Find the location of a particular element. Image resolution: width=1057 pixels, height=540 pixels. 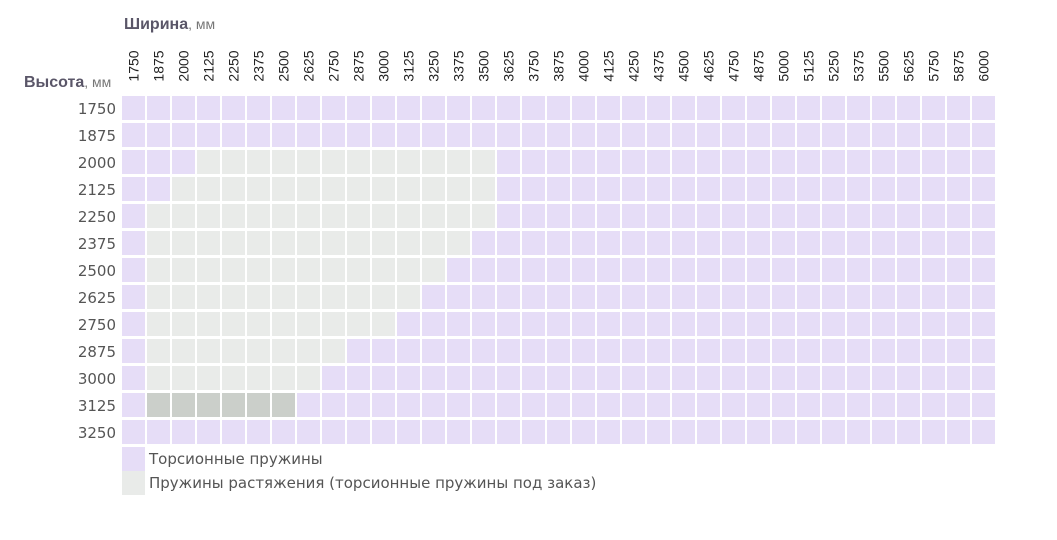

y-tick-label: 1875 is located at coordinates (96, 136).